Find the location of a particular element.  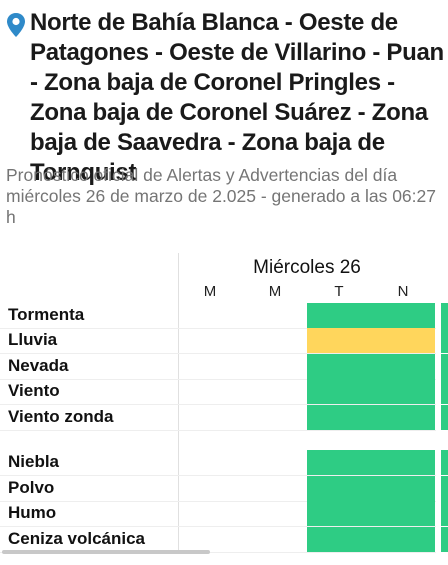

map-pin-icon is located at coordinates (16, 25).